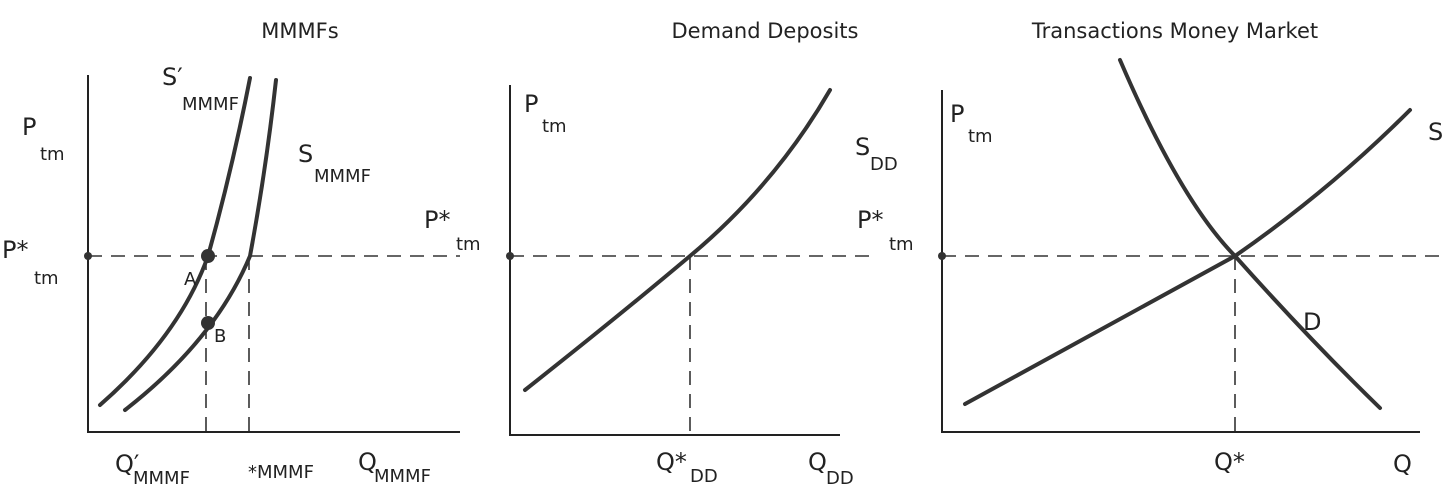 The width and height of the screenshot is (1447, 493). I want to click on label: SMMMF, so click(334, 163).